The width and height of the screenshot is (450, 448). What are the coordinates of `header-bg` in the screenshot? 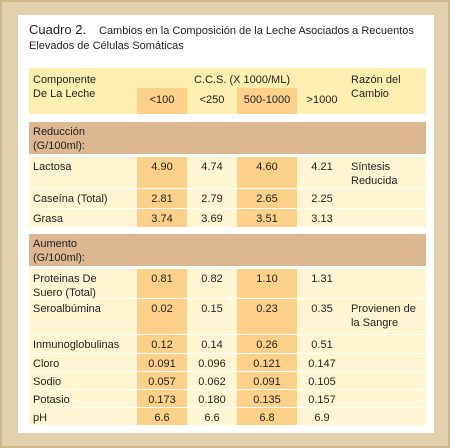 It's located at (227, 91).